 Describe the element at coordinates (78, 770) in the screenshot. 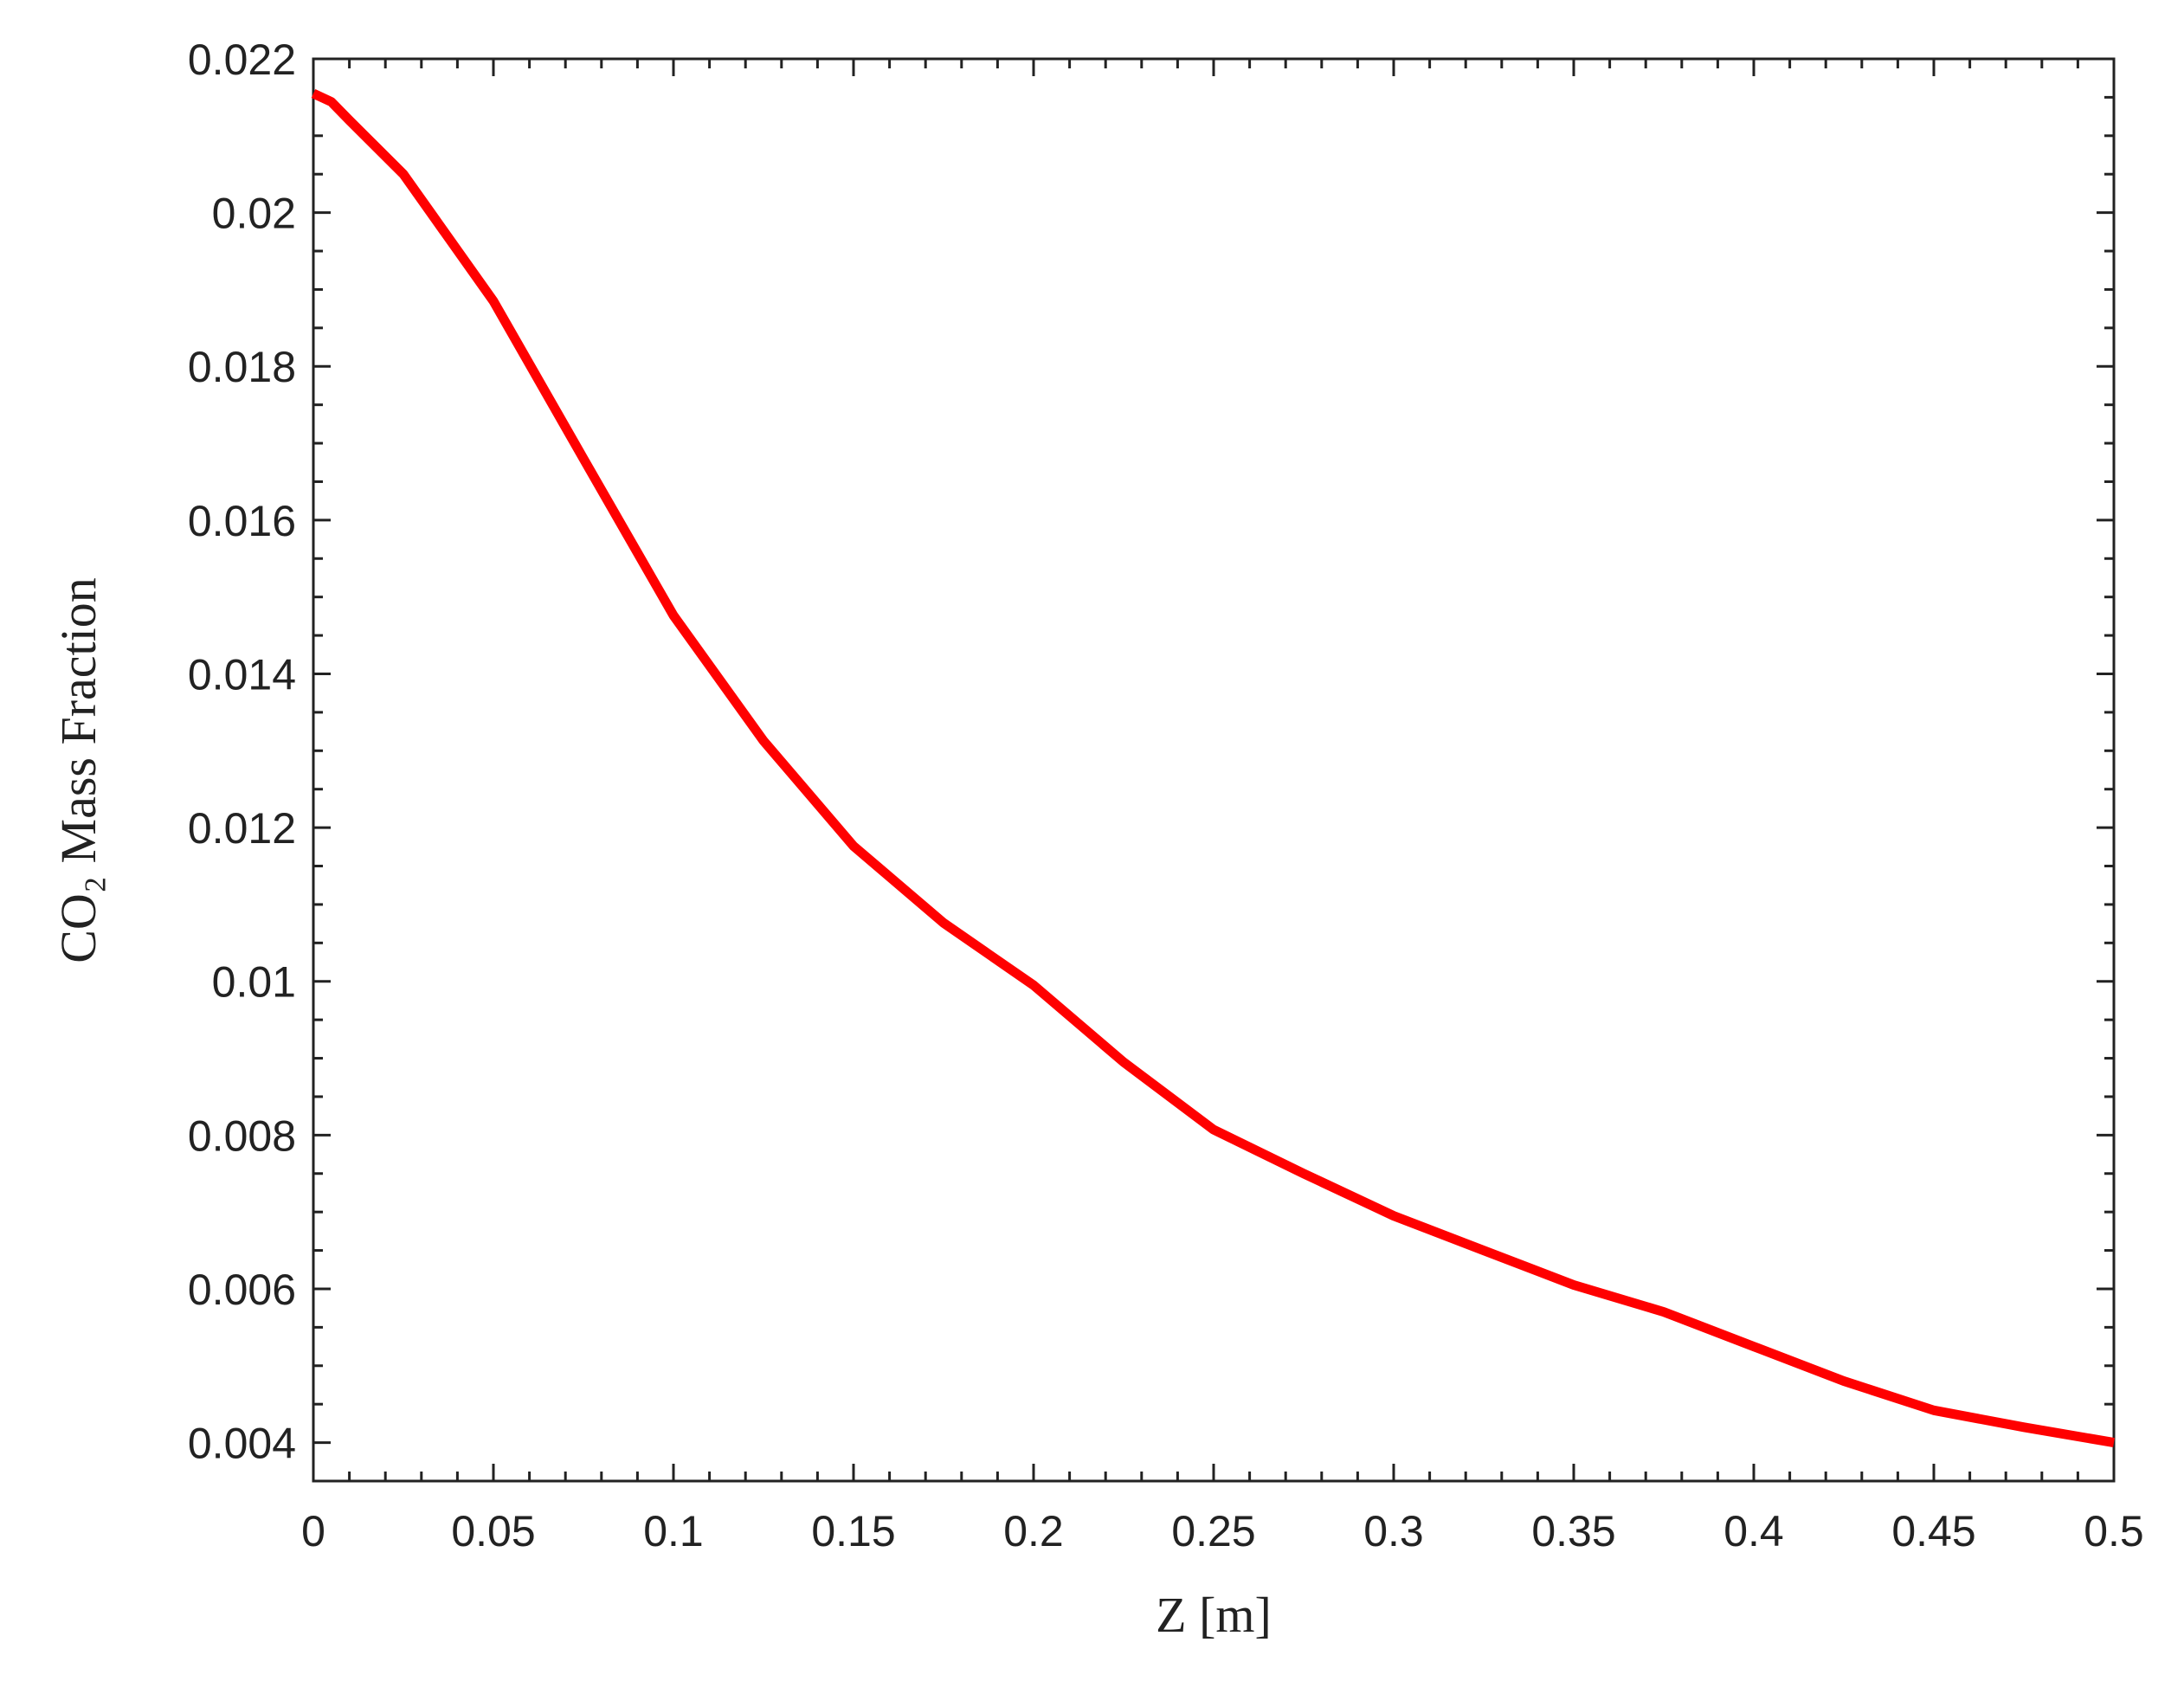

I see `y-axis-label: CO₂ Mass Fraction` at that location.